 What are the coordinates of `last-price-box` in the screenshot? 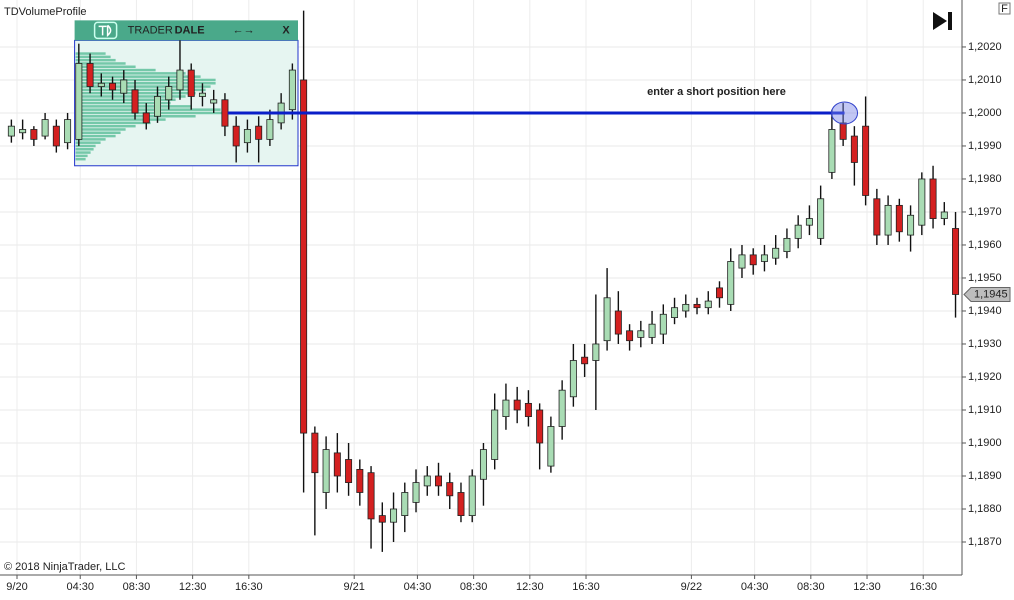 It's located at (987, 294).